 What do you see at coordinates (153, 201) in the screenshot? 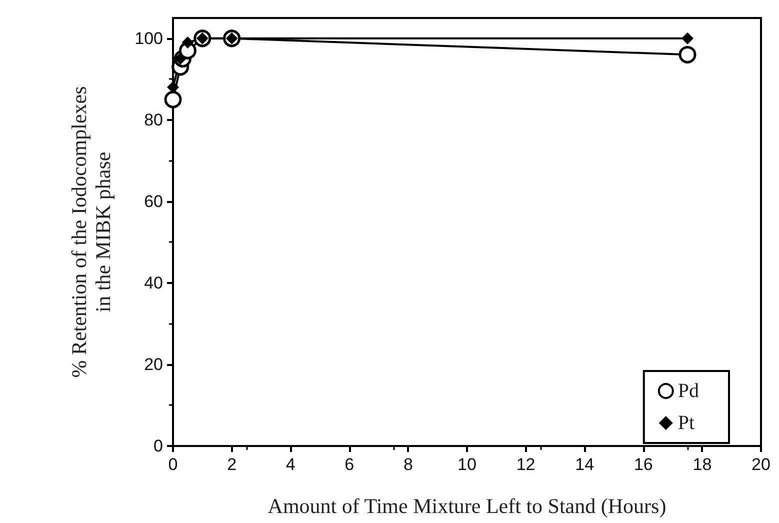
I see `y-tick-label: 60` at bounding box center [153, 201].